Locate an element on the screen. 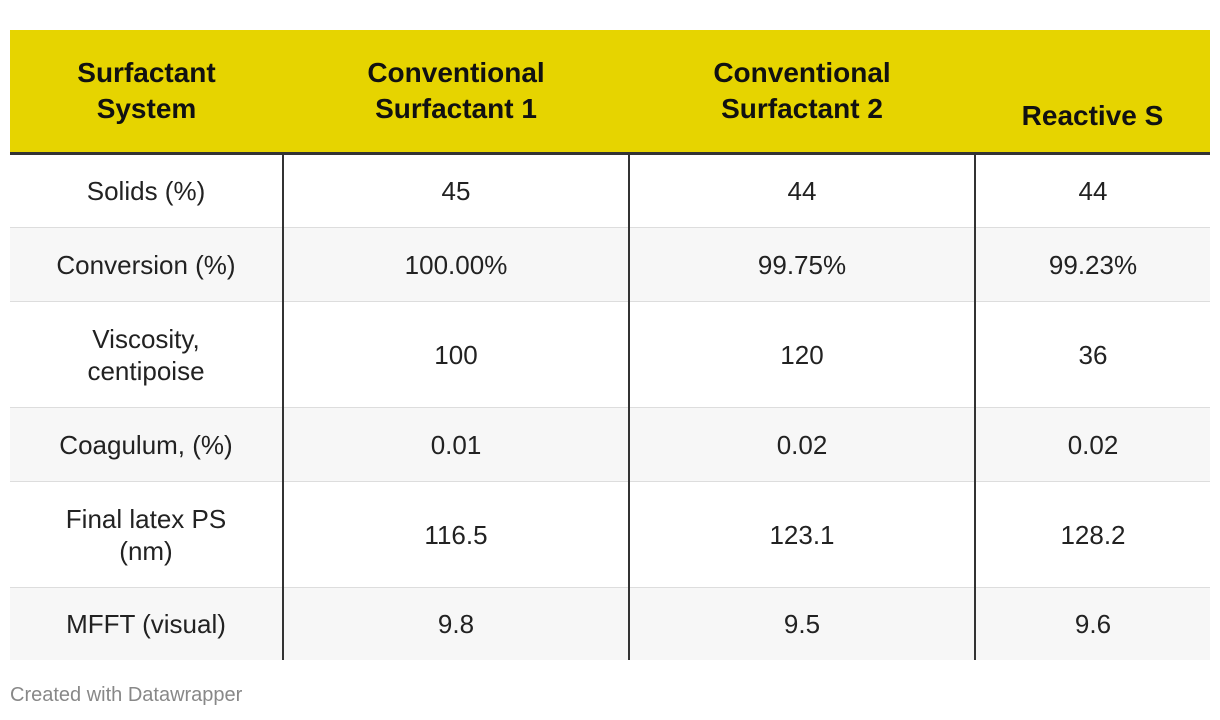  header-line: Surfactant is located at coordinates (146, 72).